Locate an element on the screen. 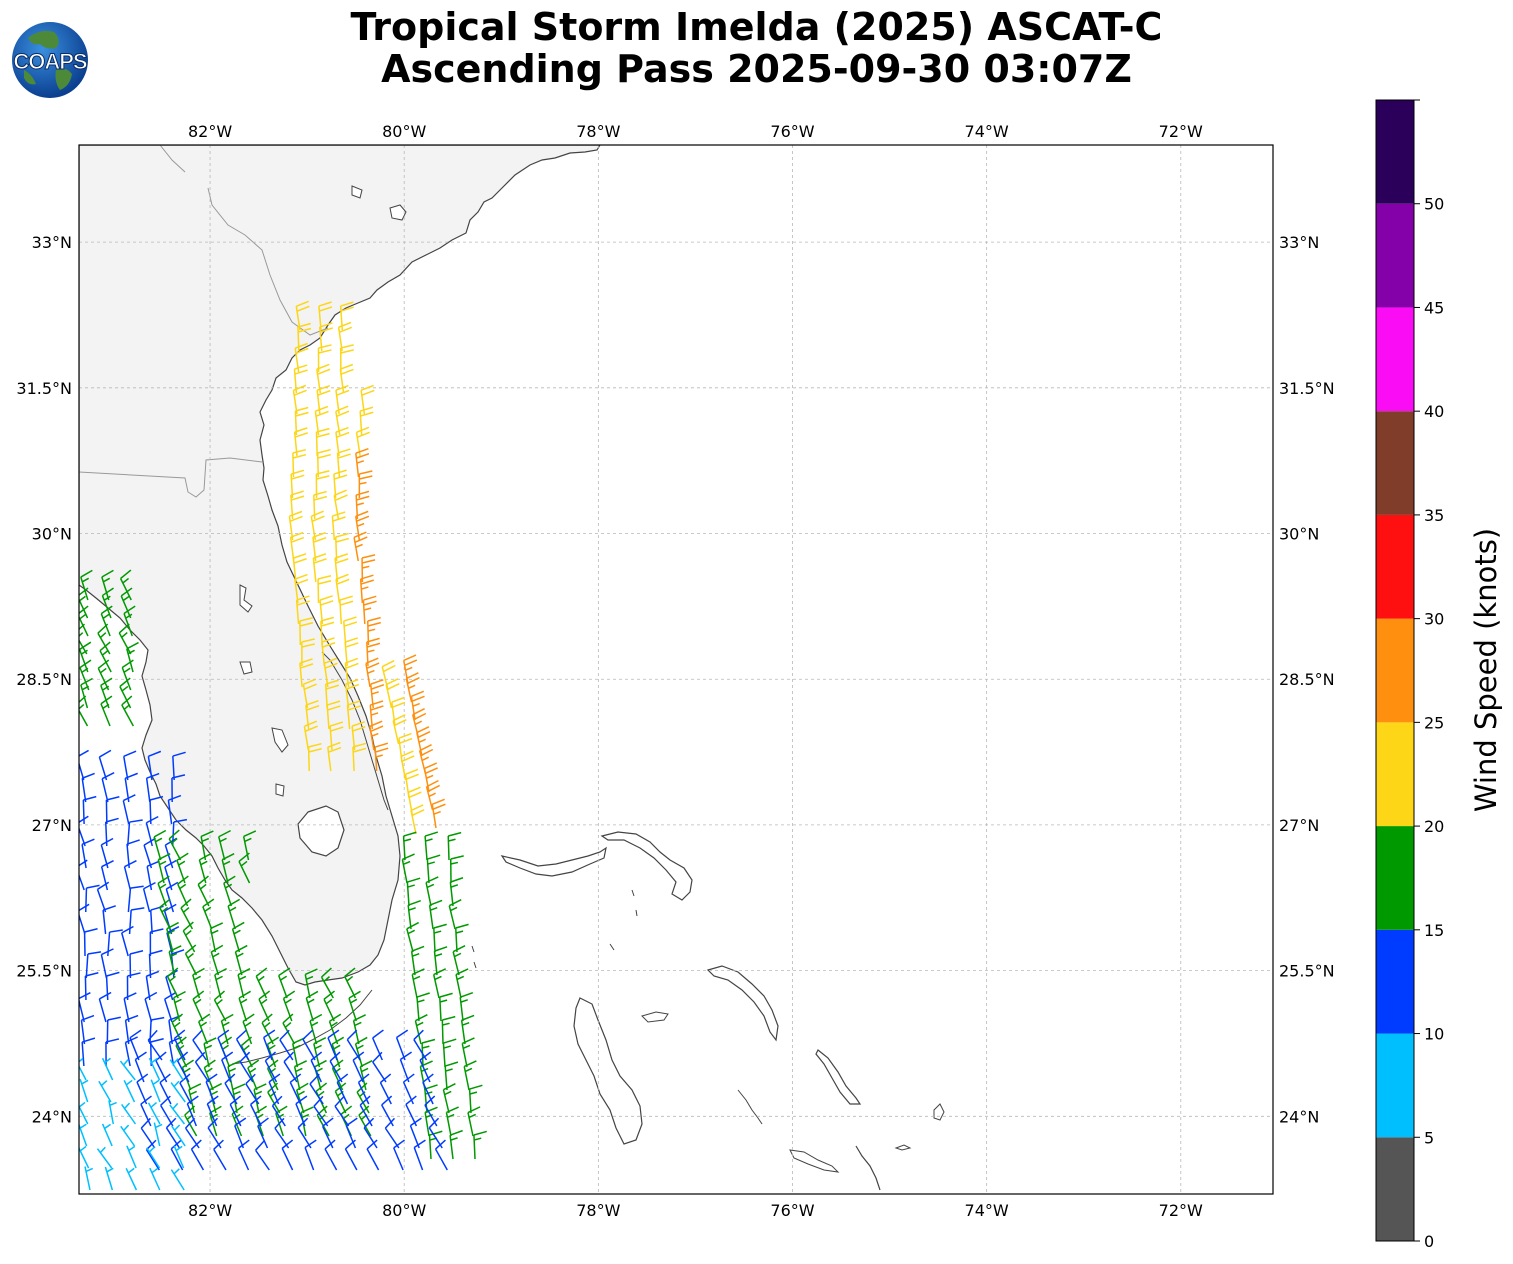  colorbar-tick-label: 25 is located at coordinates (1434, 722).